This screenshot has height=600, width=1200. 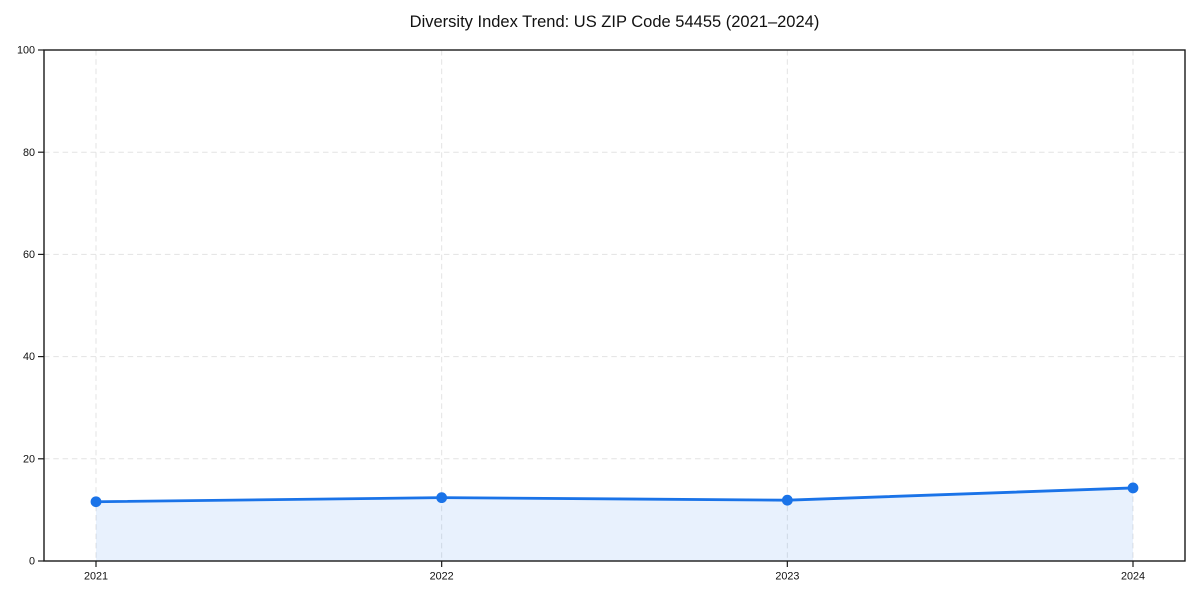 I want to click on y-tick-label: 100, so click(x=26, y=51).